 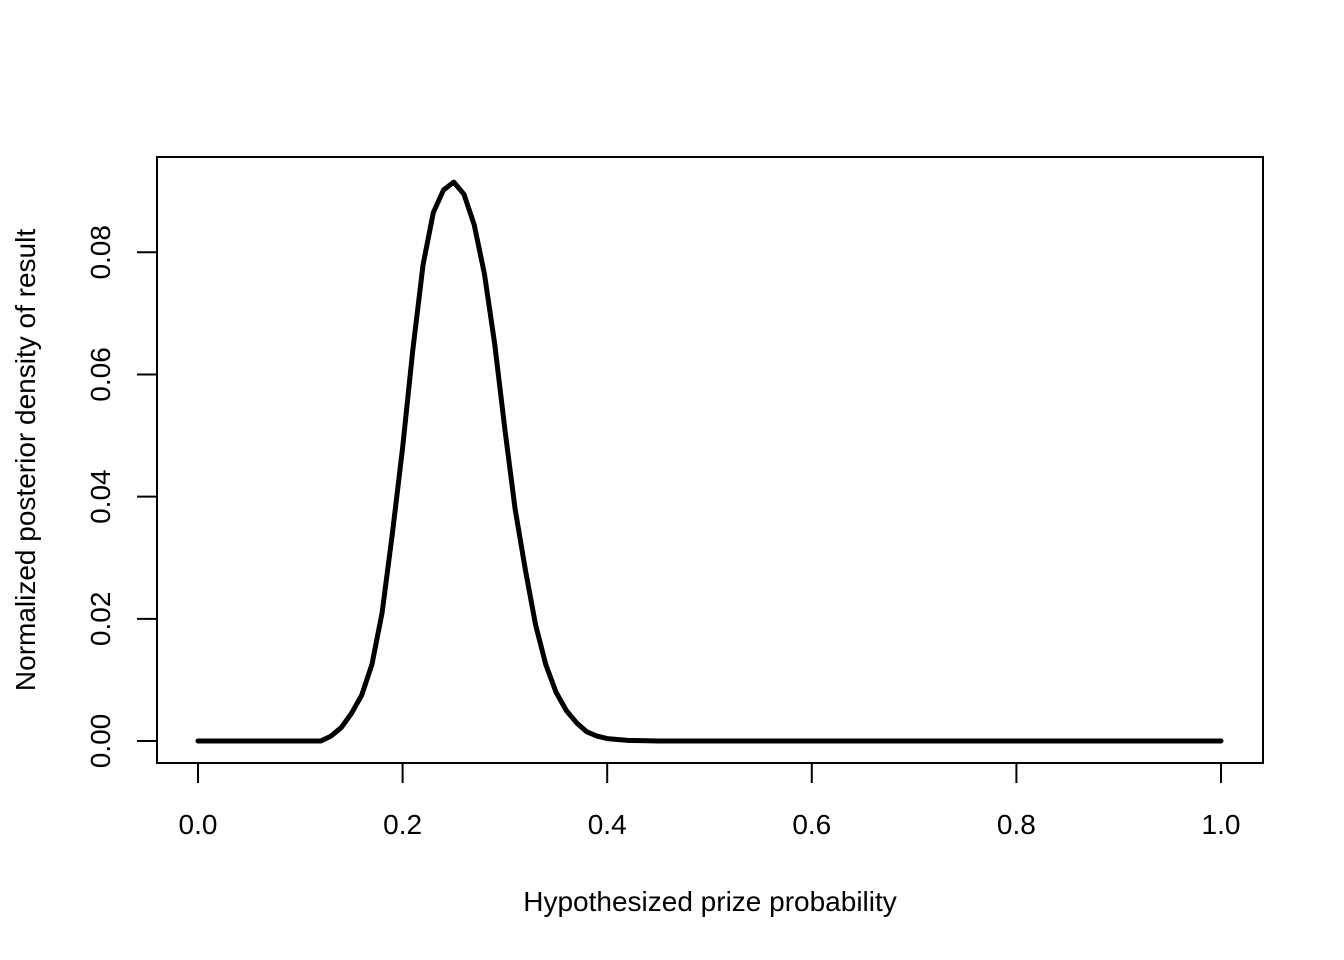 I want to click on x-tick-label: 0.8, so click(x=1016, y=824).